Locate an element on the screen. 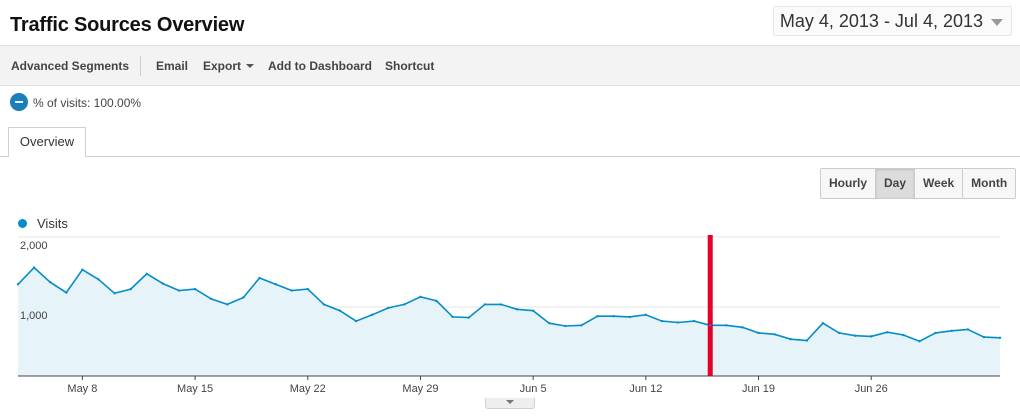 This screenshot has width=1020, height=417. interval-selector: Hourly Day Week Month is located at coordinates (918, 183).